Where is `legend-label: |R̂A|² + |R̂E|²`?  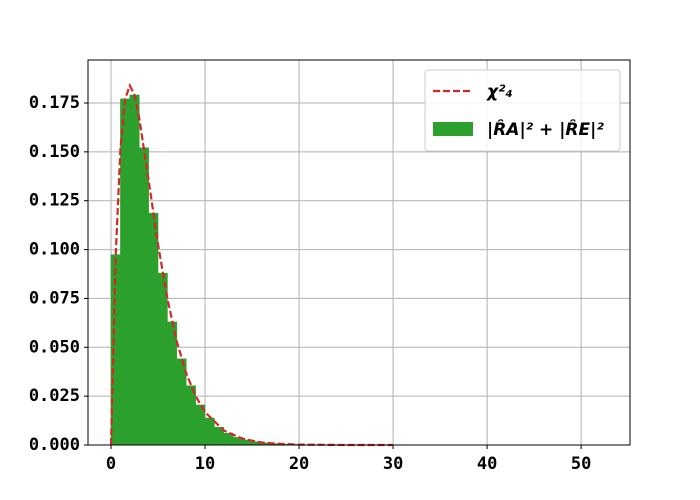
legend-label: |R̂A|² + |R̂E|² is located at coordinates (545, 129).